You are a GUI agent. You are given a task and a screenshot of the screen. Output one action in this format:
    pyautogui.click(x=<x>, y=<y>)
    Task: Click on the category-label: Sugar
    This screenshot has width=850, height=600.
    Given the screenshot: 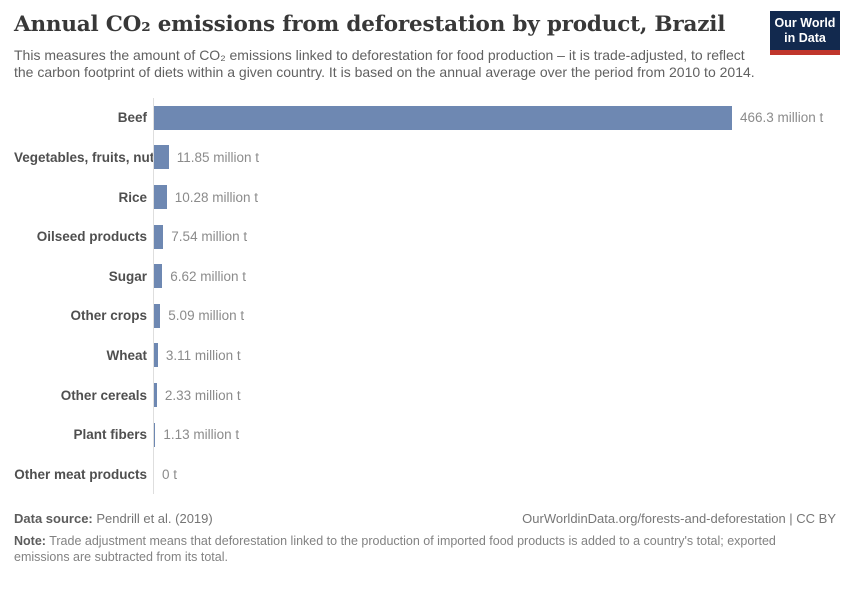 What is the action you would take?
    pyautogui.click(x=127, y=276)
    